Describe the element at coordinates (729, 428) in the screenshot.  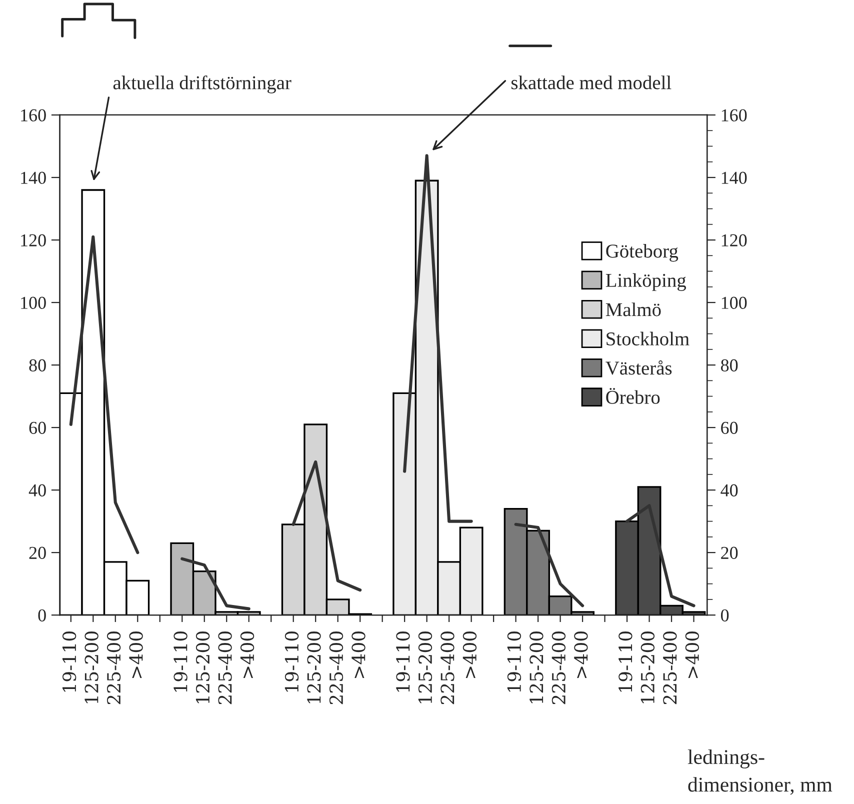
I see `y2-tick-label: 60` at that location.